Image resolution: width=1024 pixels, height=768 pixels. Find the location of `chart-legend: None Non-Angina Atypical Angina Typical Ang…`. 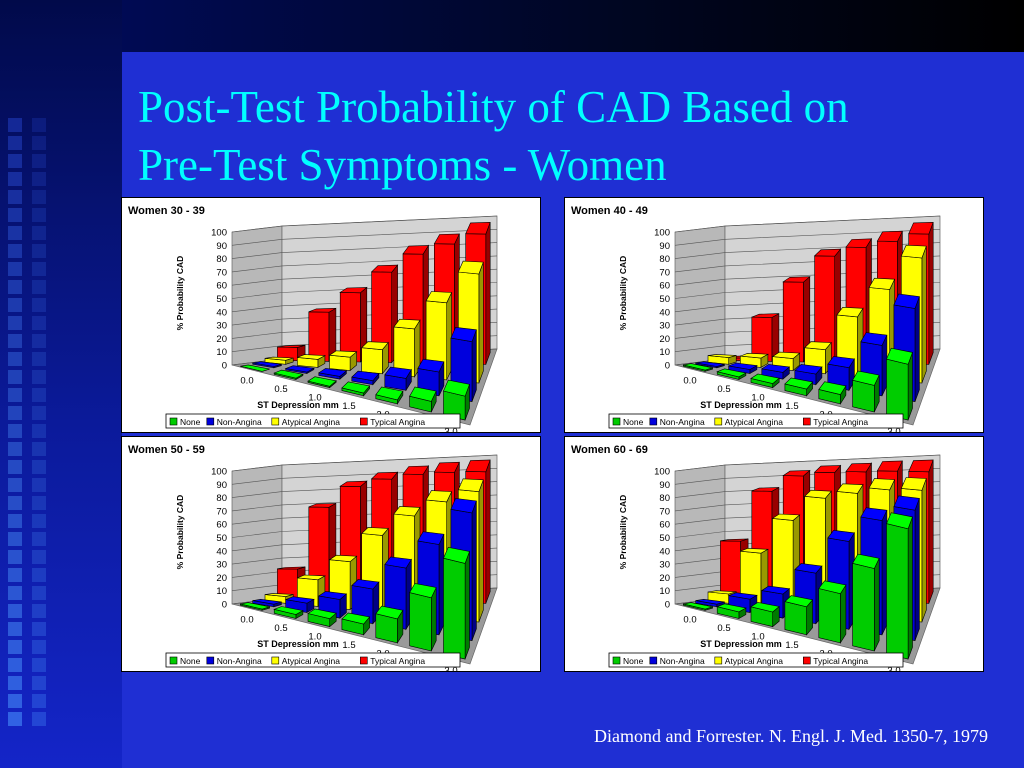

chart-legend: None Non-Angina Atypical Angina Typical Ang… is located at coordinates (756, 660).